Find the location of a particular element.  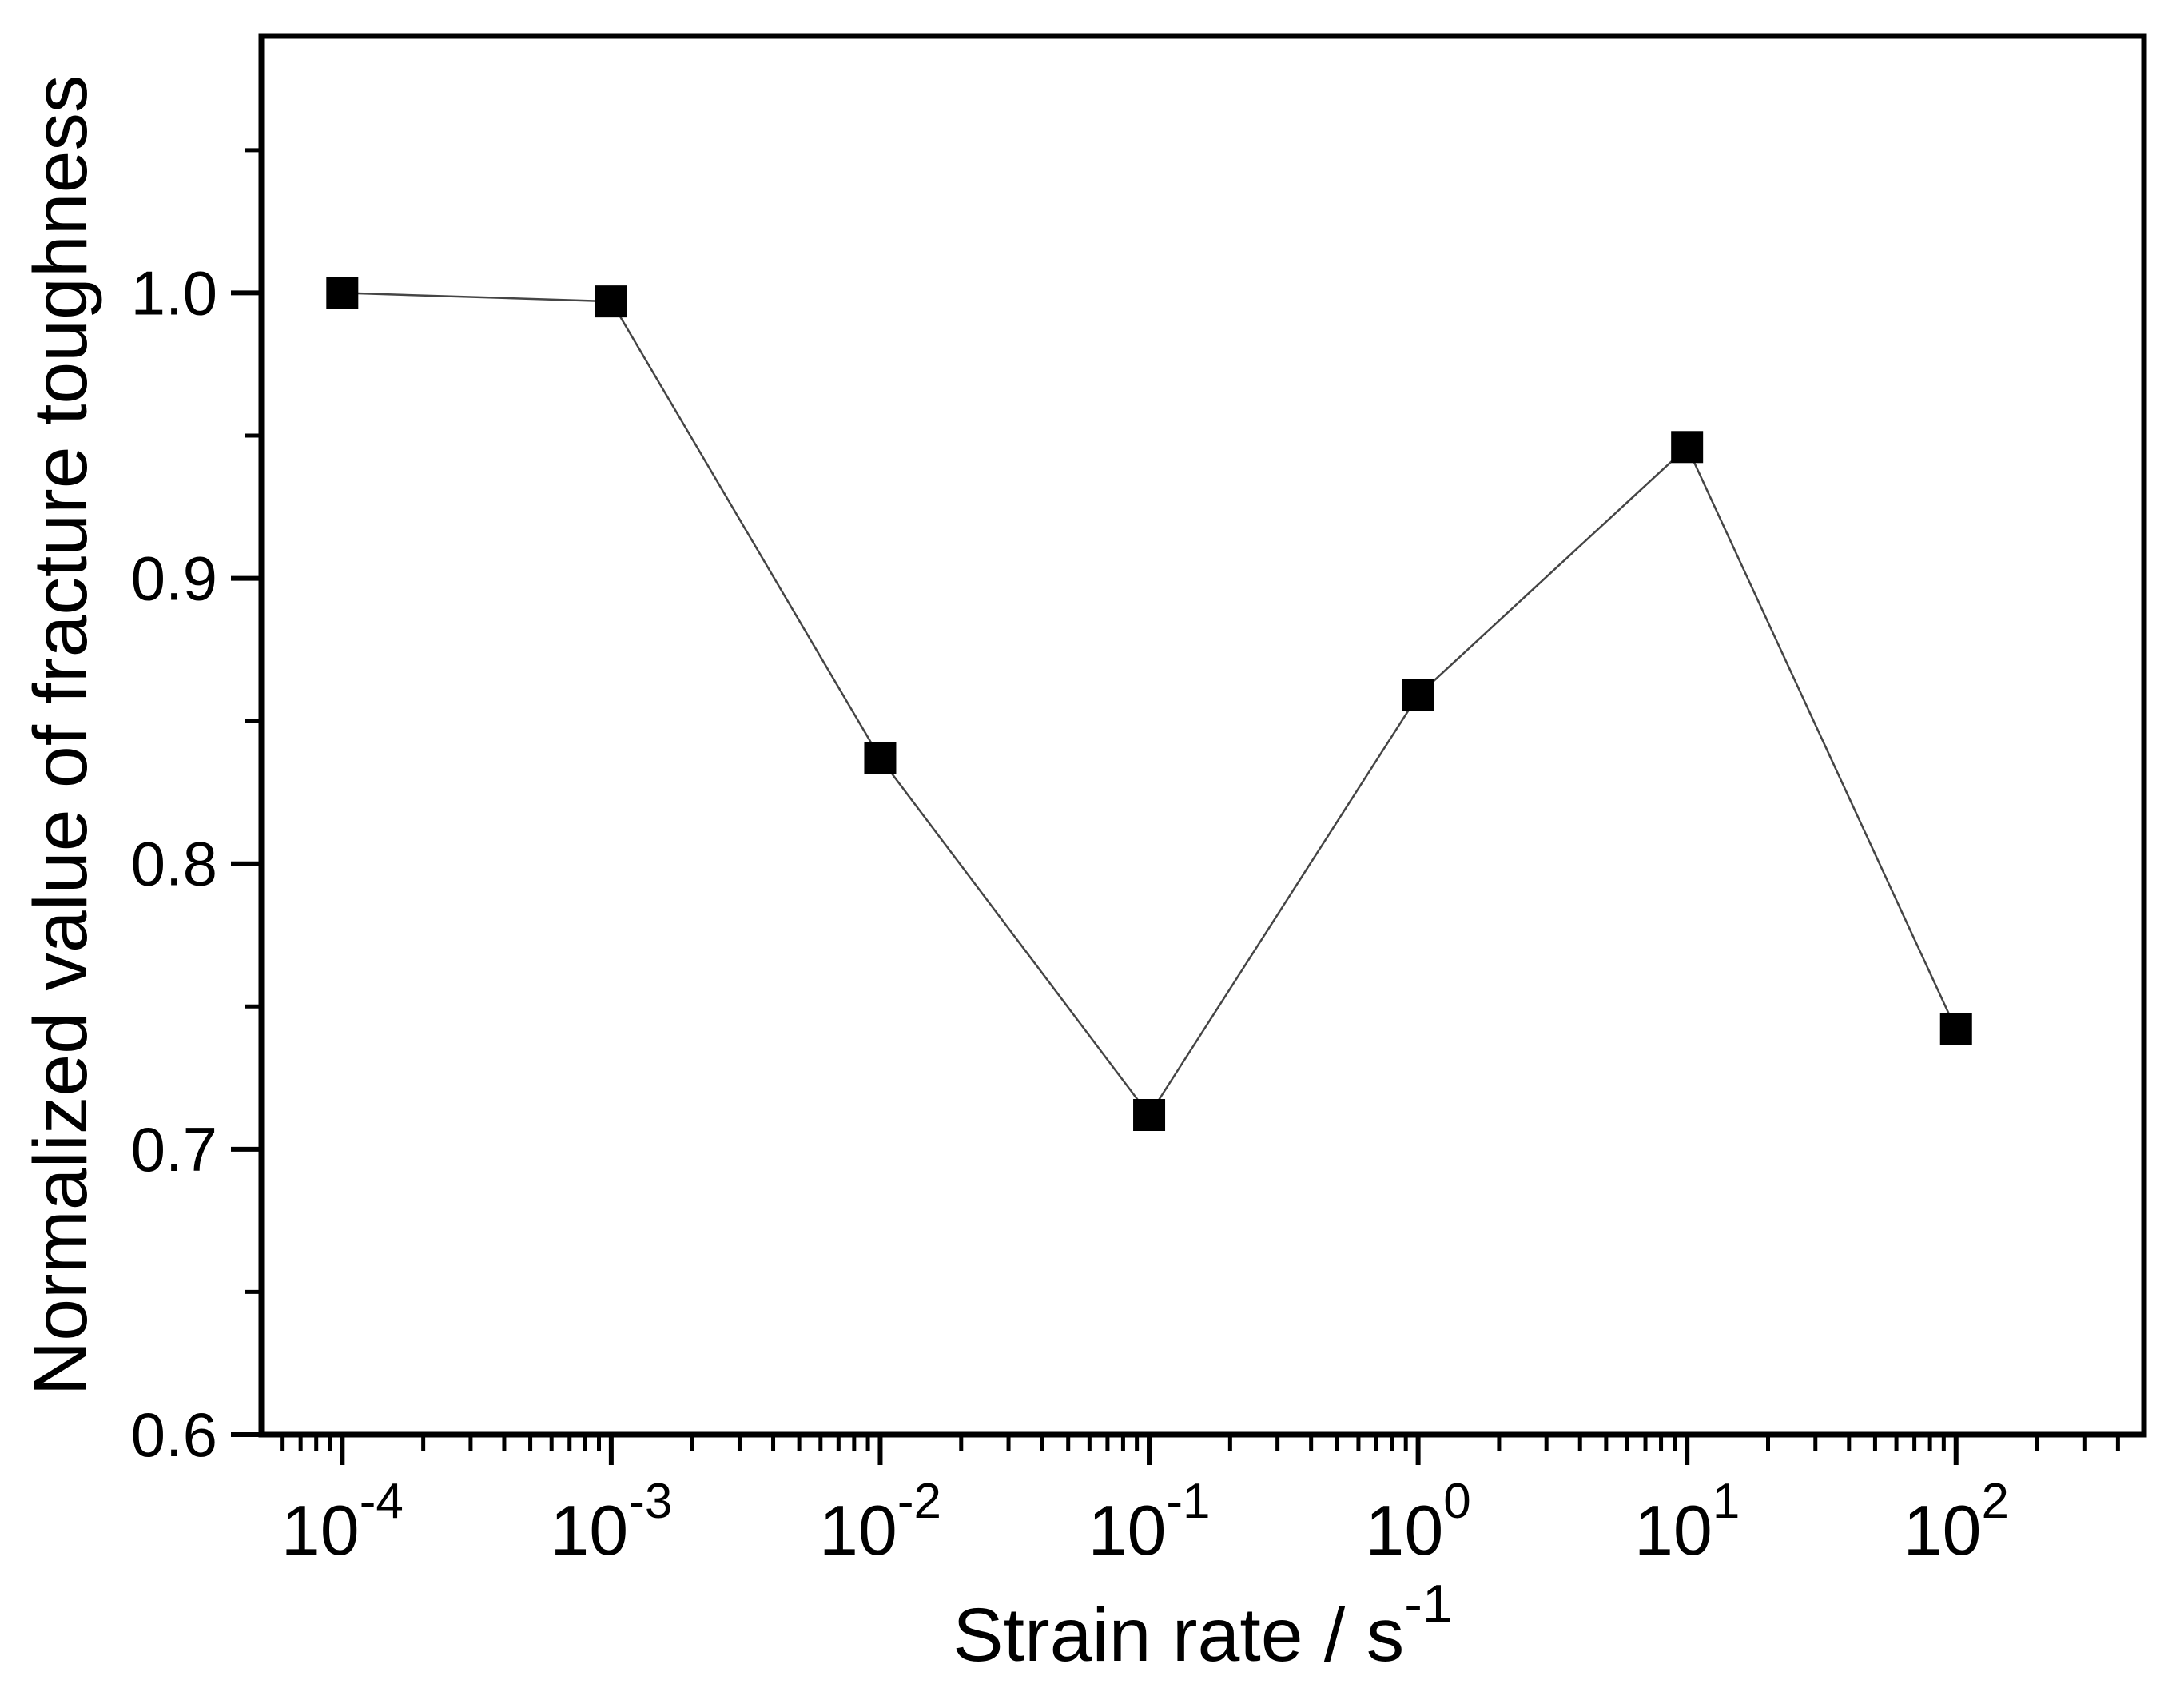

x-axis-tick-label: 10⁻³ is located at coordinates (611, 1522).